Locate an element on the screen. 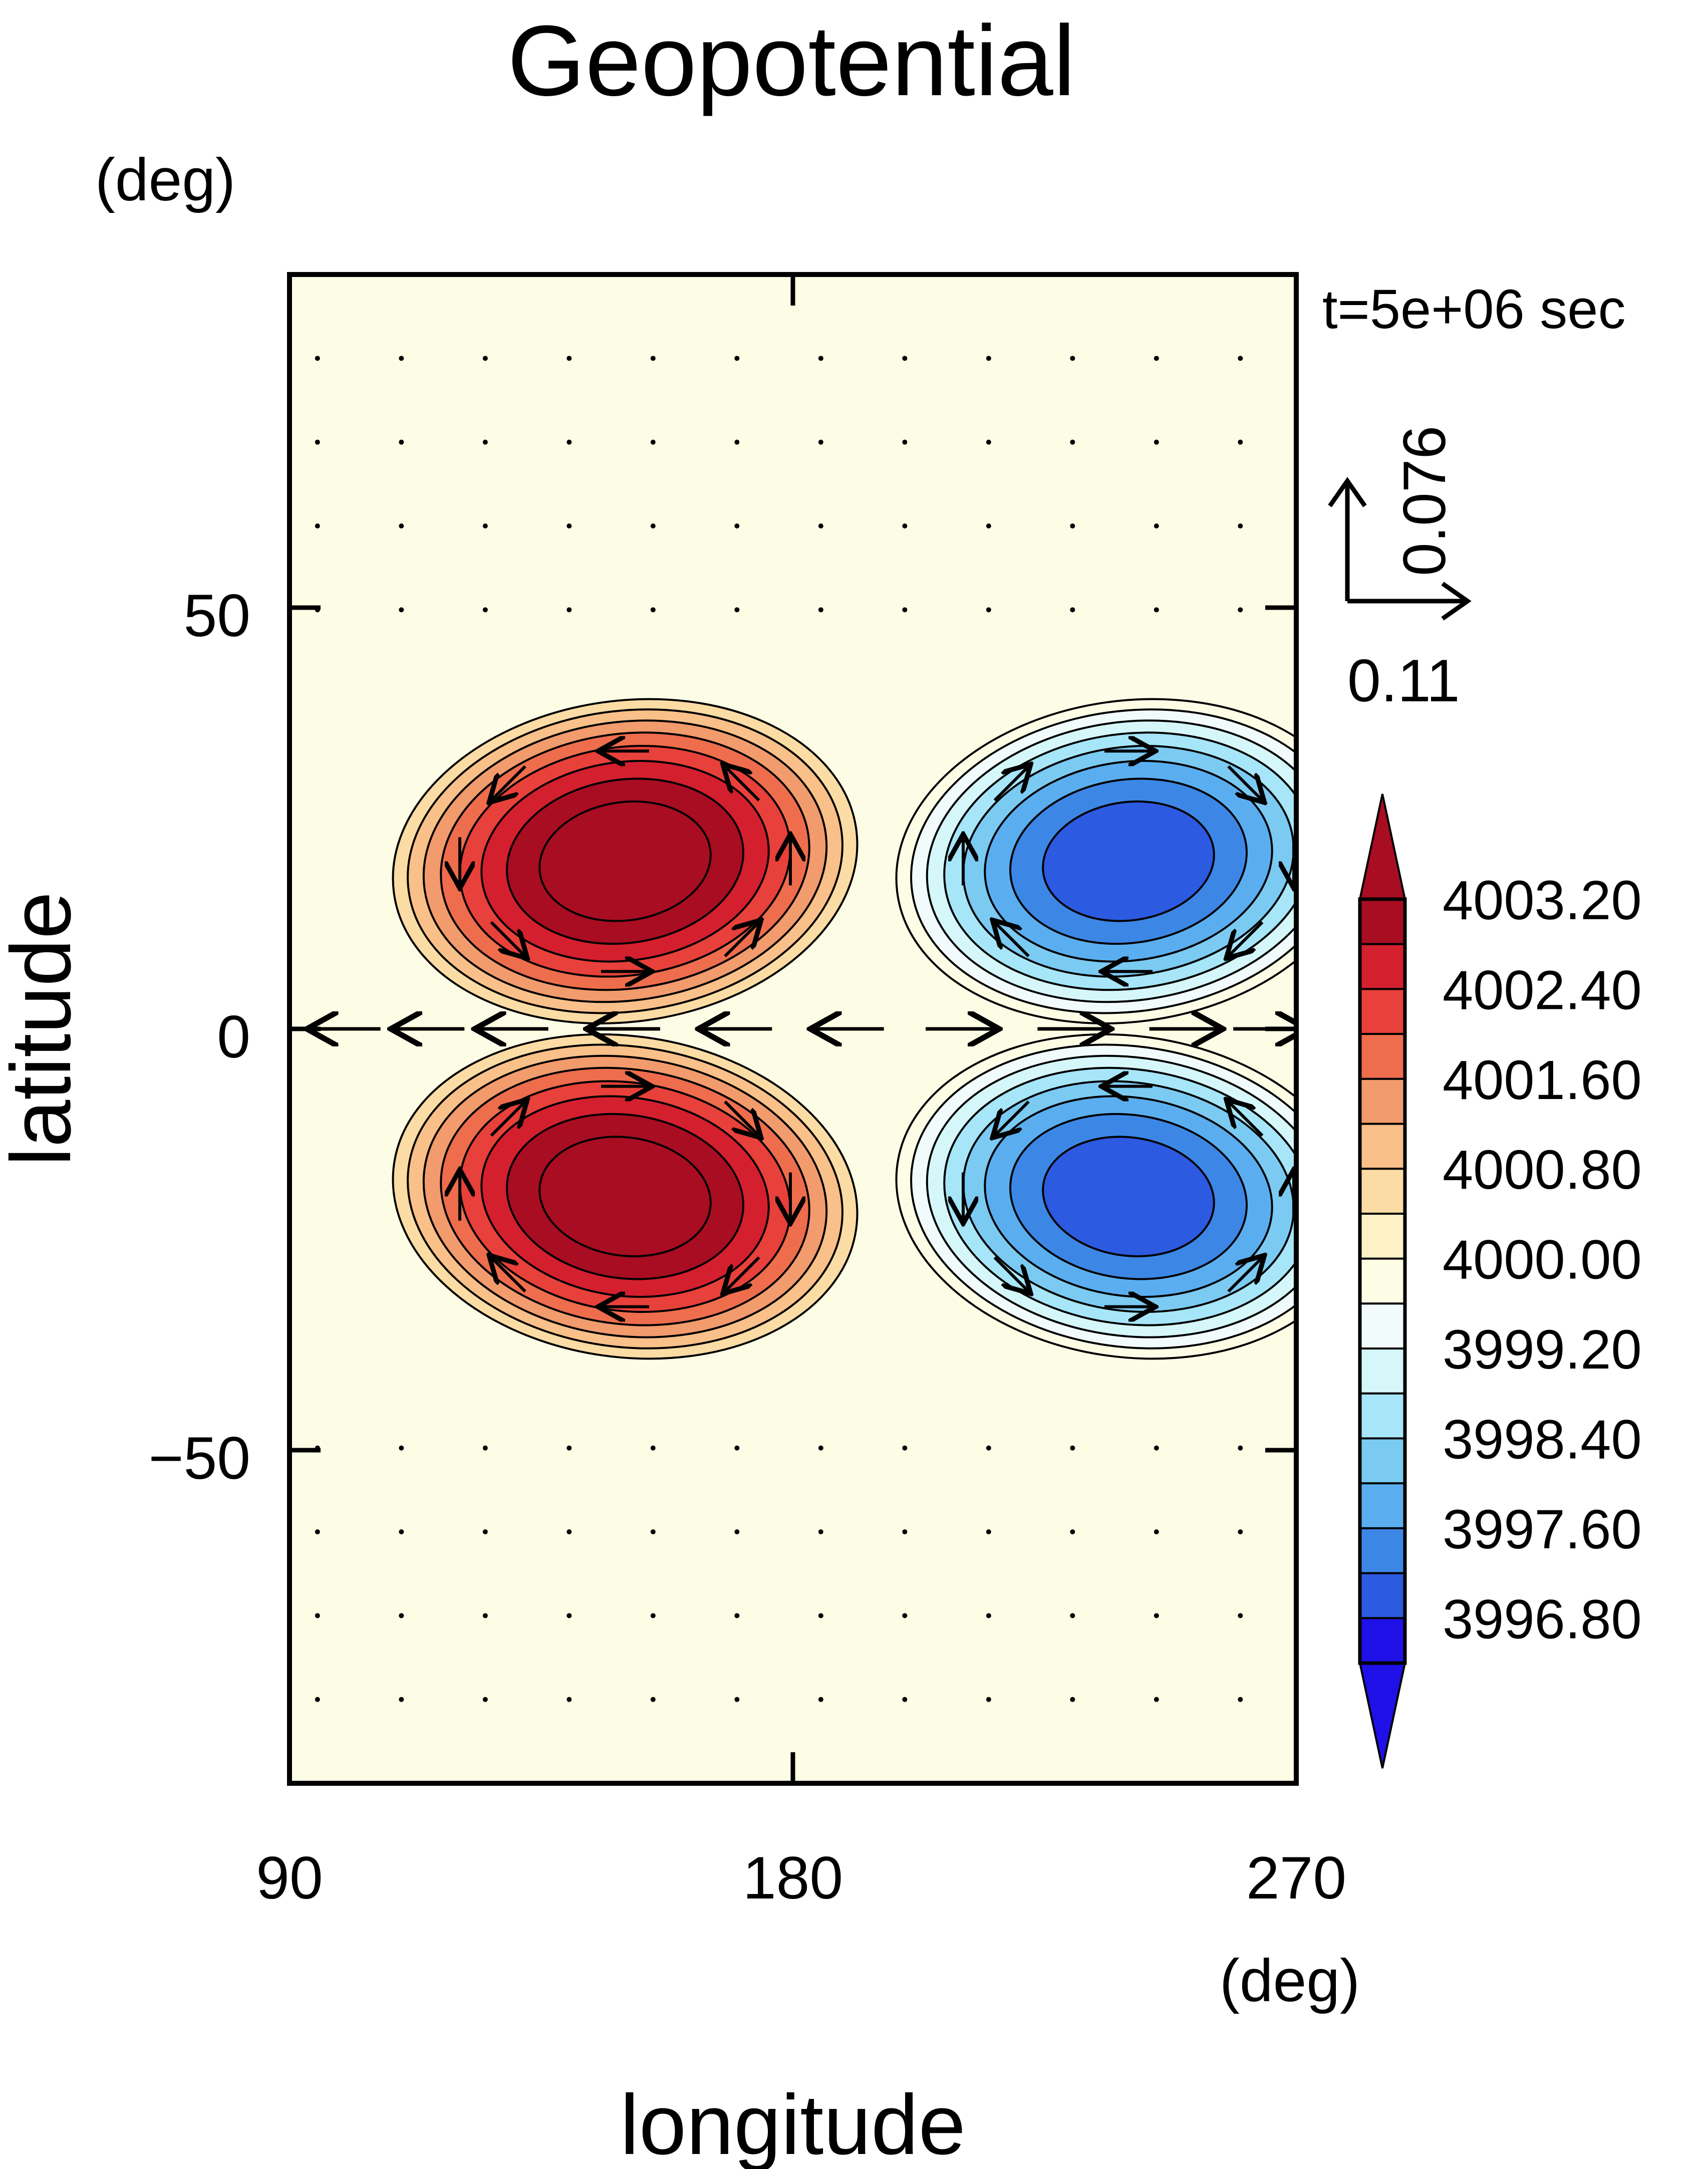  colorbar-label-5: 4000.80 is located at coordinates (1542, 1170).